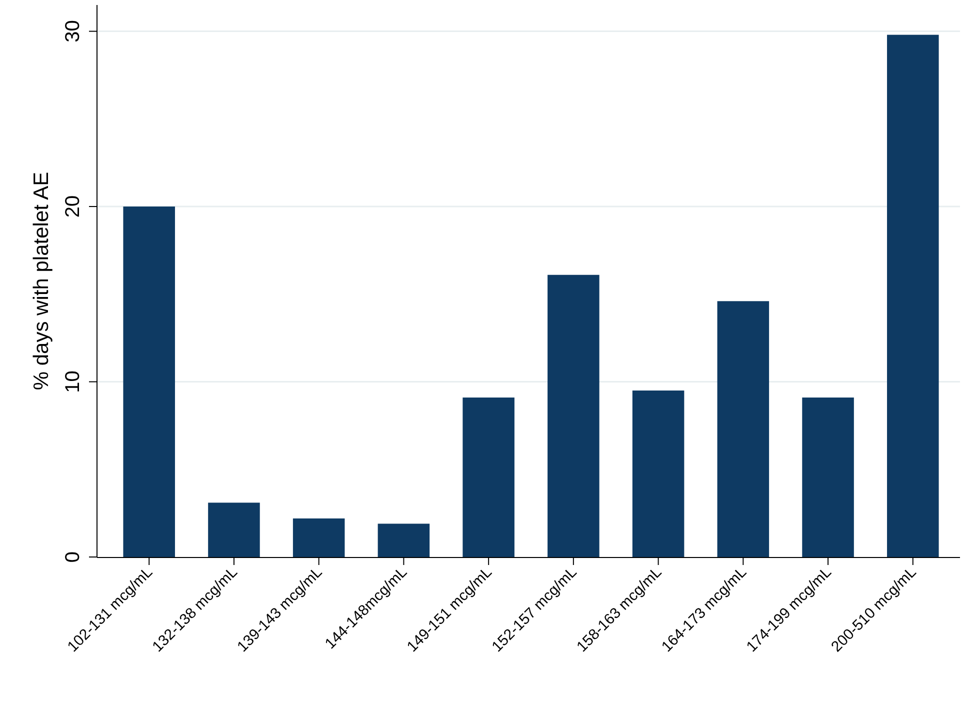 This screenshot has width=978, height=714. I want to click on y-axis-title: % days with platelet AE, so click(41, 281).